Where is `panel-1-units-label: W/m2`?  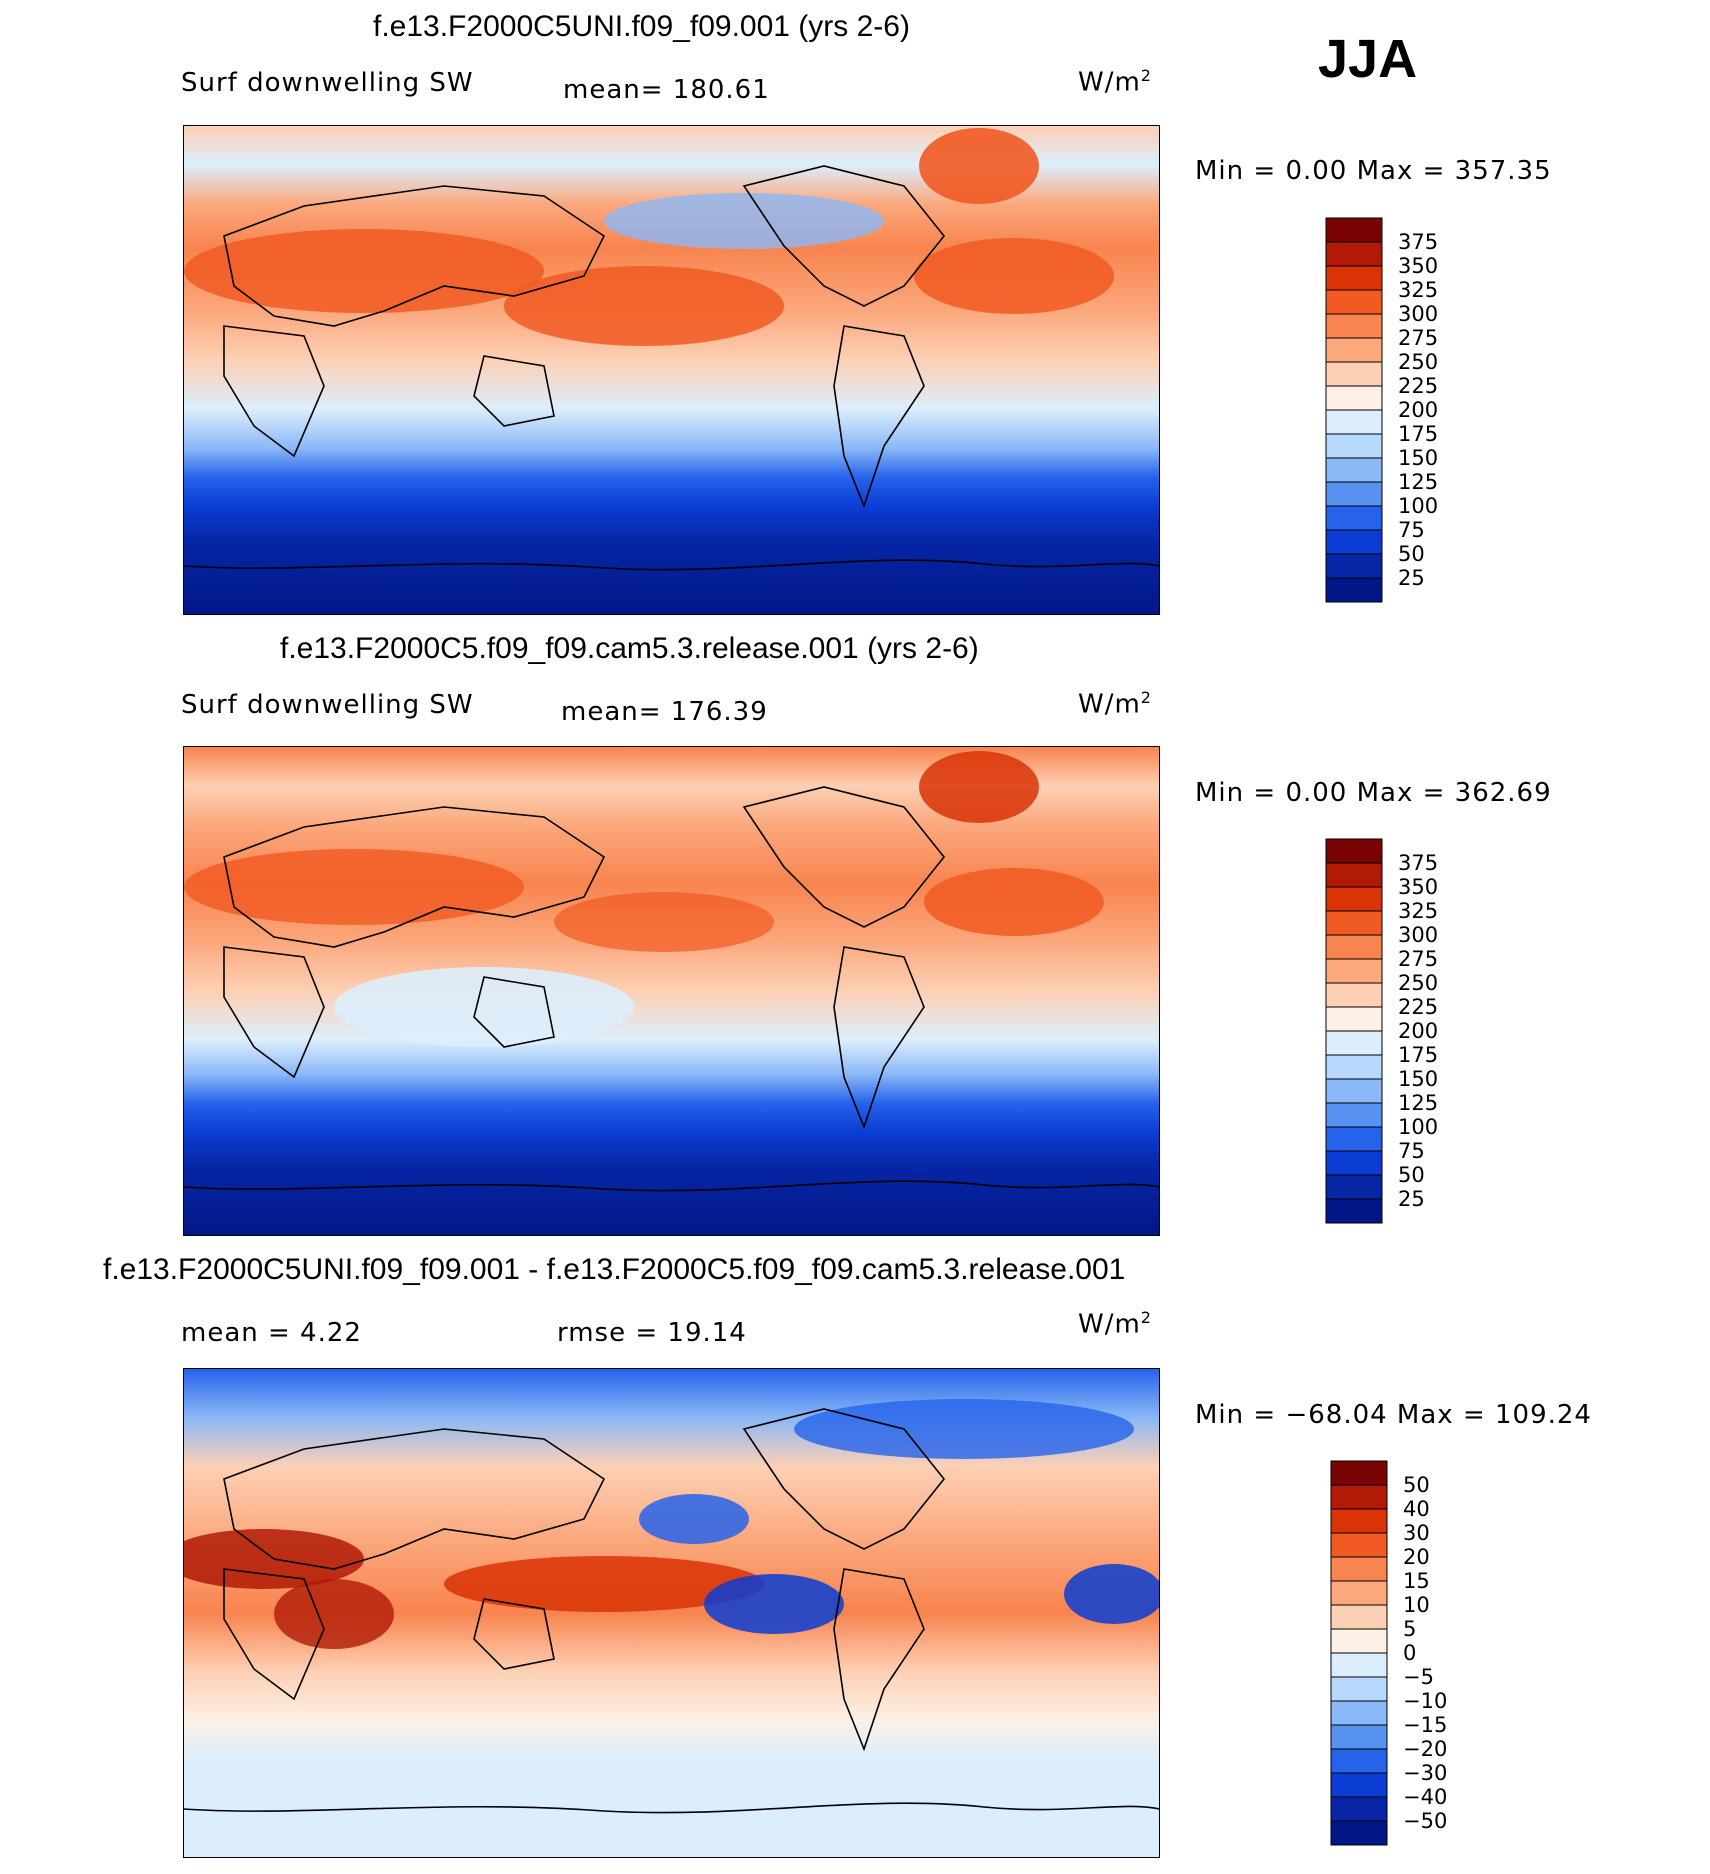 panel-1-units-label: W/m2 is located at coordinates (1115, 82).